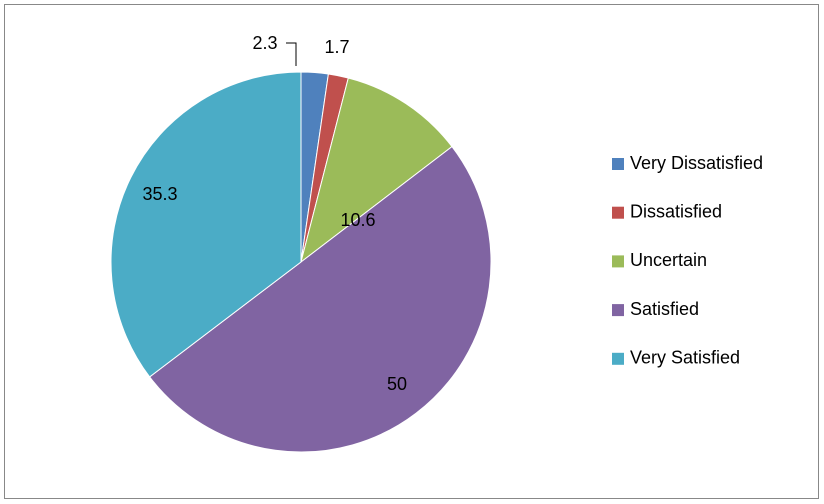 Image resolution: width=824 pixels, height=504 pixels. What do you see at coordinates (357, 220) in the screenshot?
I see `data-label: 10.6` at bounding box center [357, 220].